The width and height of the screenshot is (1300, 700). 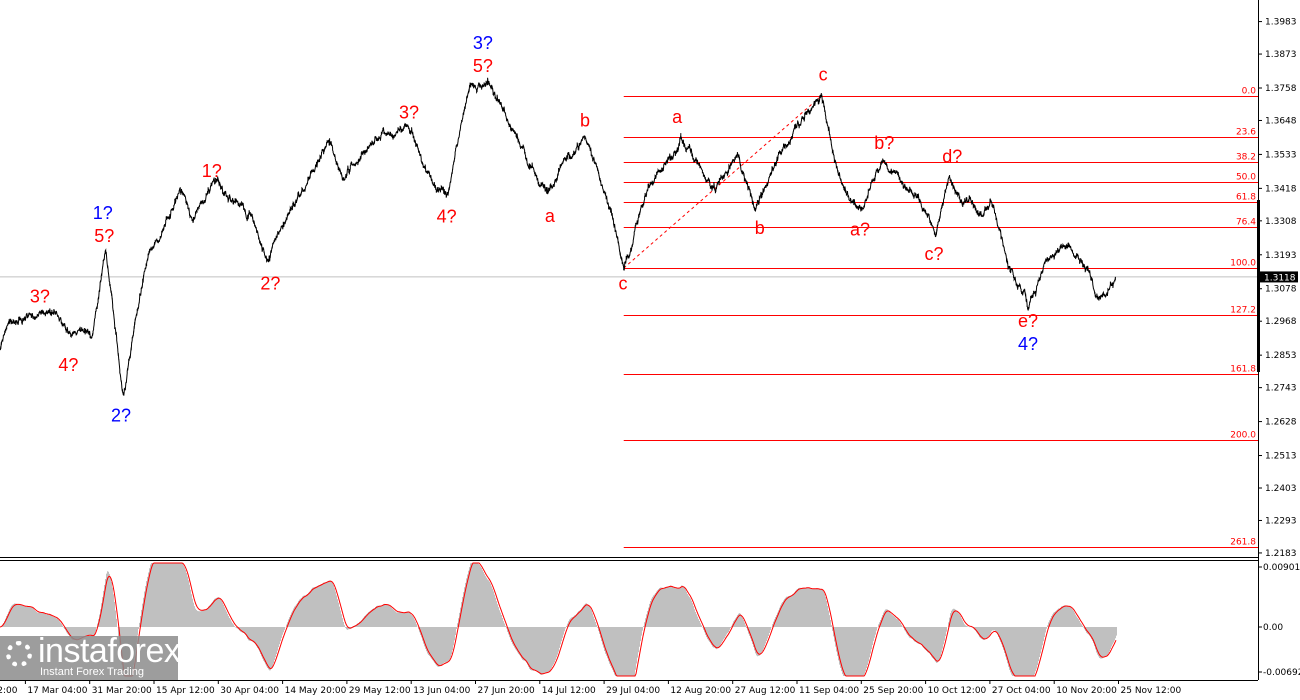 What do you see at coordinates (1243, 543) in the screenshot?
I see `fib-level-label: 261.8` at bounding box center [1243, 543].